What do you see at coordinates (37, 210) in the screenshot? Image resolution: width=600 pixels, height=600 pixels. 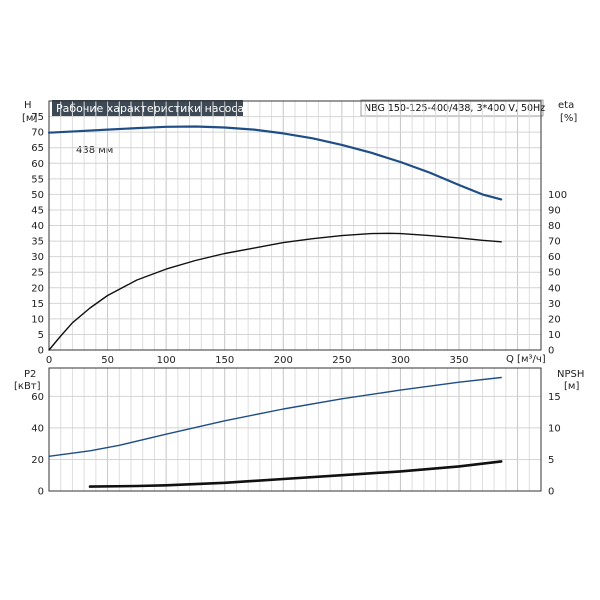 I see `top-left-tick-label: 45` at bounding box center [37, 210].